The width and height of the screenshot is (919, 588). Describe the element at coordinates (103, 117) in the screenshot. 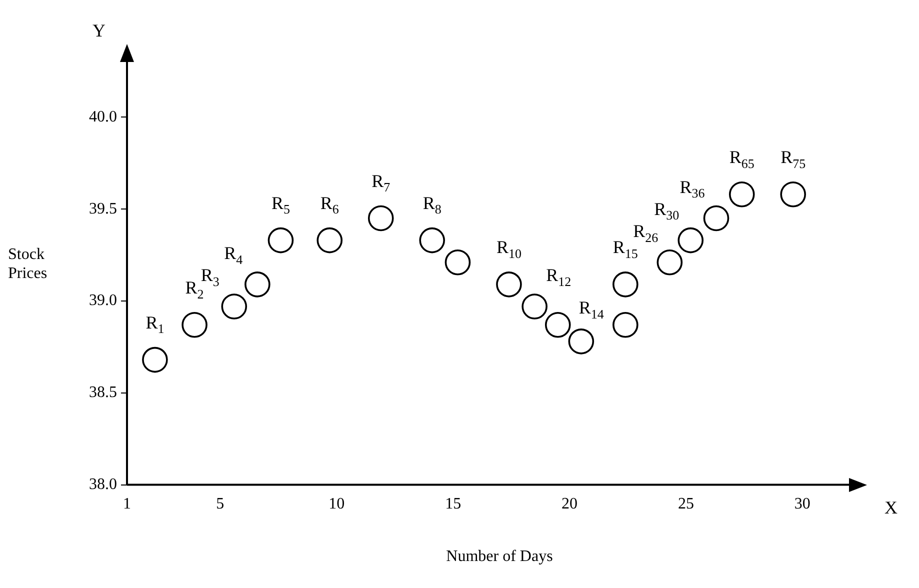

I see `y-tick-label: 40.0` at that location.